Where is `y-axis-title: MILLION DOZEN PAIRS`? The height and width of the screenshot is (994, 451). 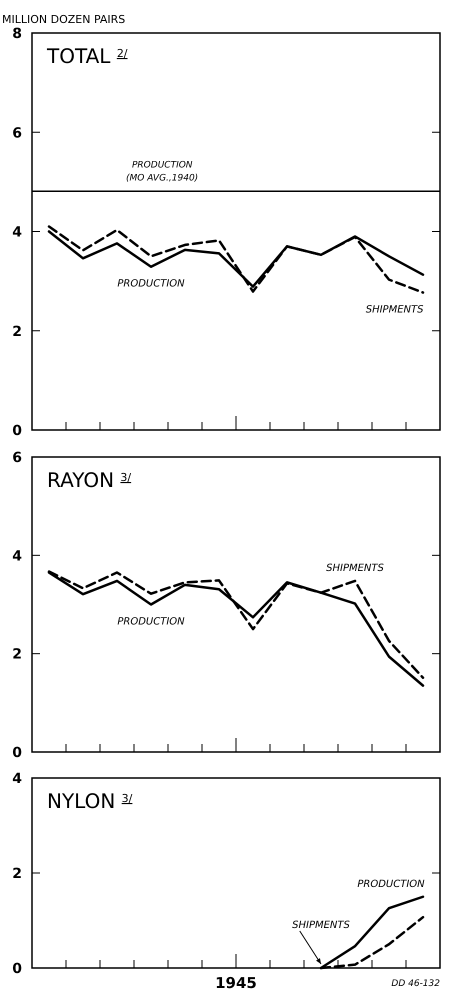 y-axis-title: MILLION DOZEN PAIRS is located at coordinates (64, 19).